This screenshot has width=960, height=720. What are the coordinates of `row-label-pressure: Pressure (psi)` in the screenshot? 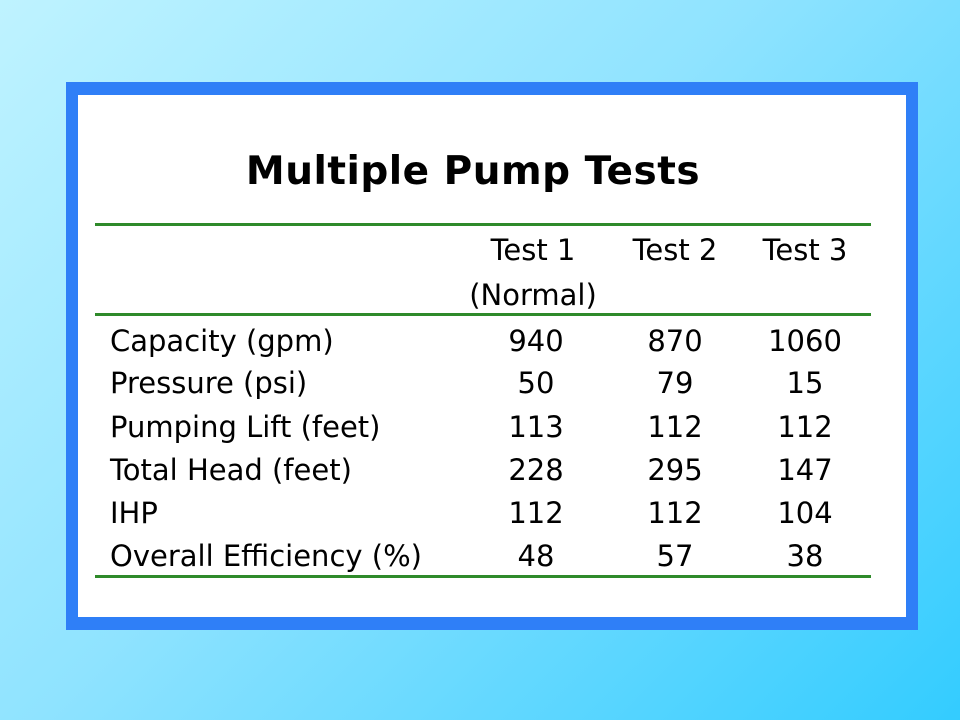 It's located at (209, 383).